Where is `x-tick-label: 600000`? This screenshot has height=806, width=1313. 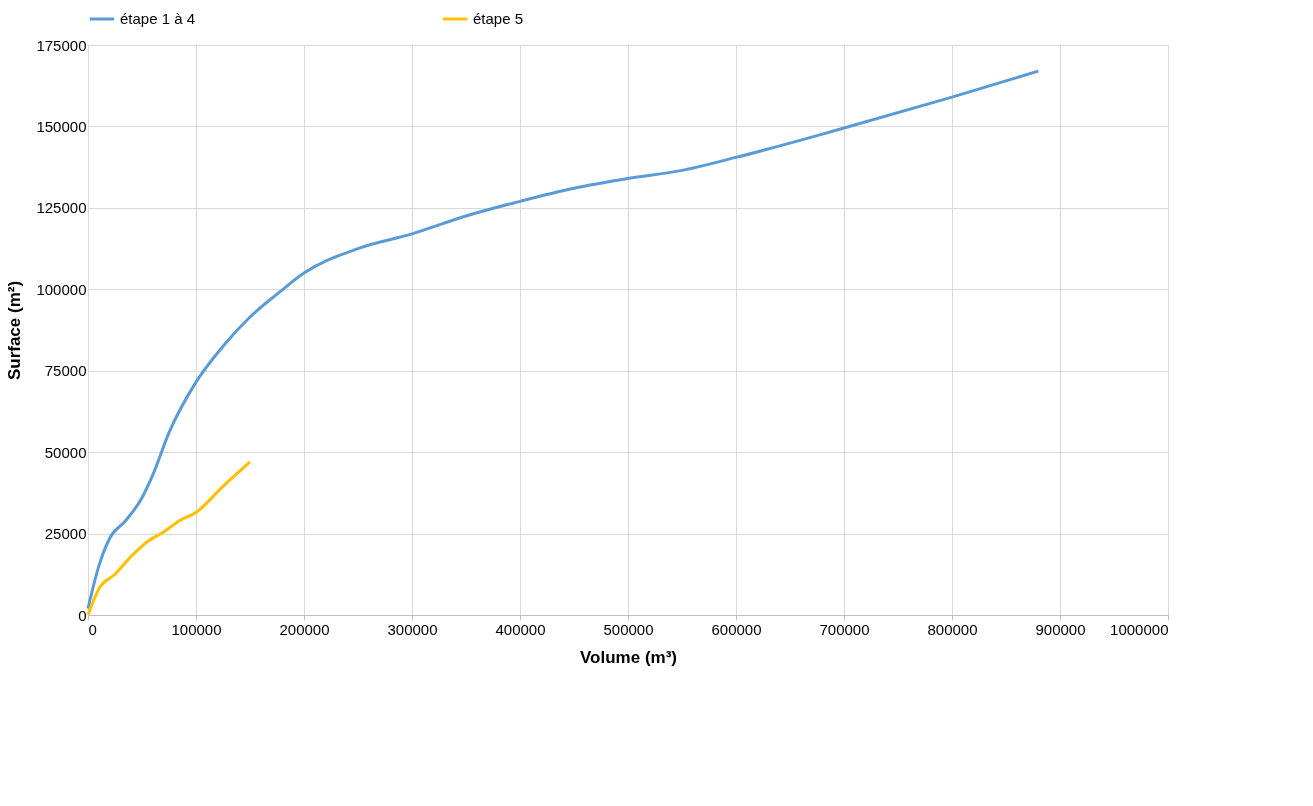 x-tick-label: 600000 is located at coordinates (736, 629).